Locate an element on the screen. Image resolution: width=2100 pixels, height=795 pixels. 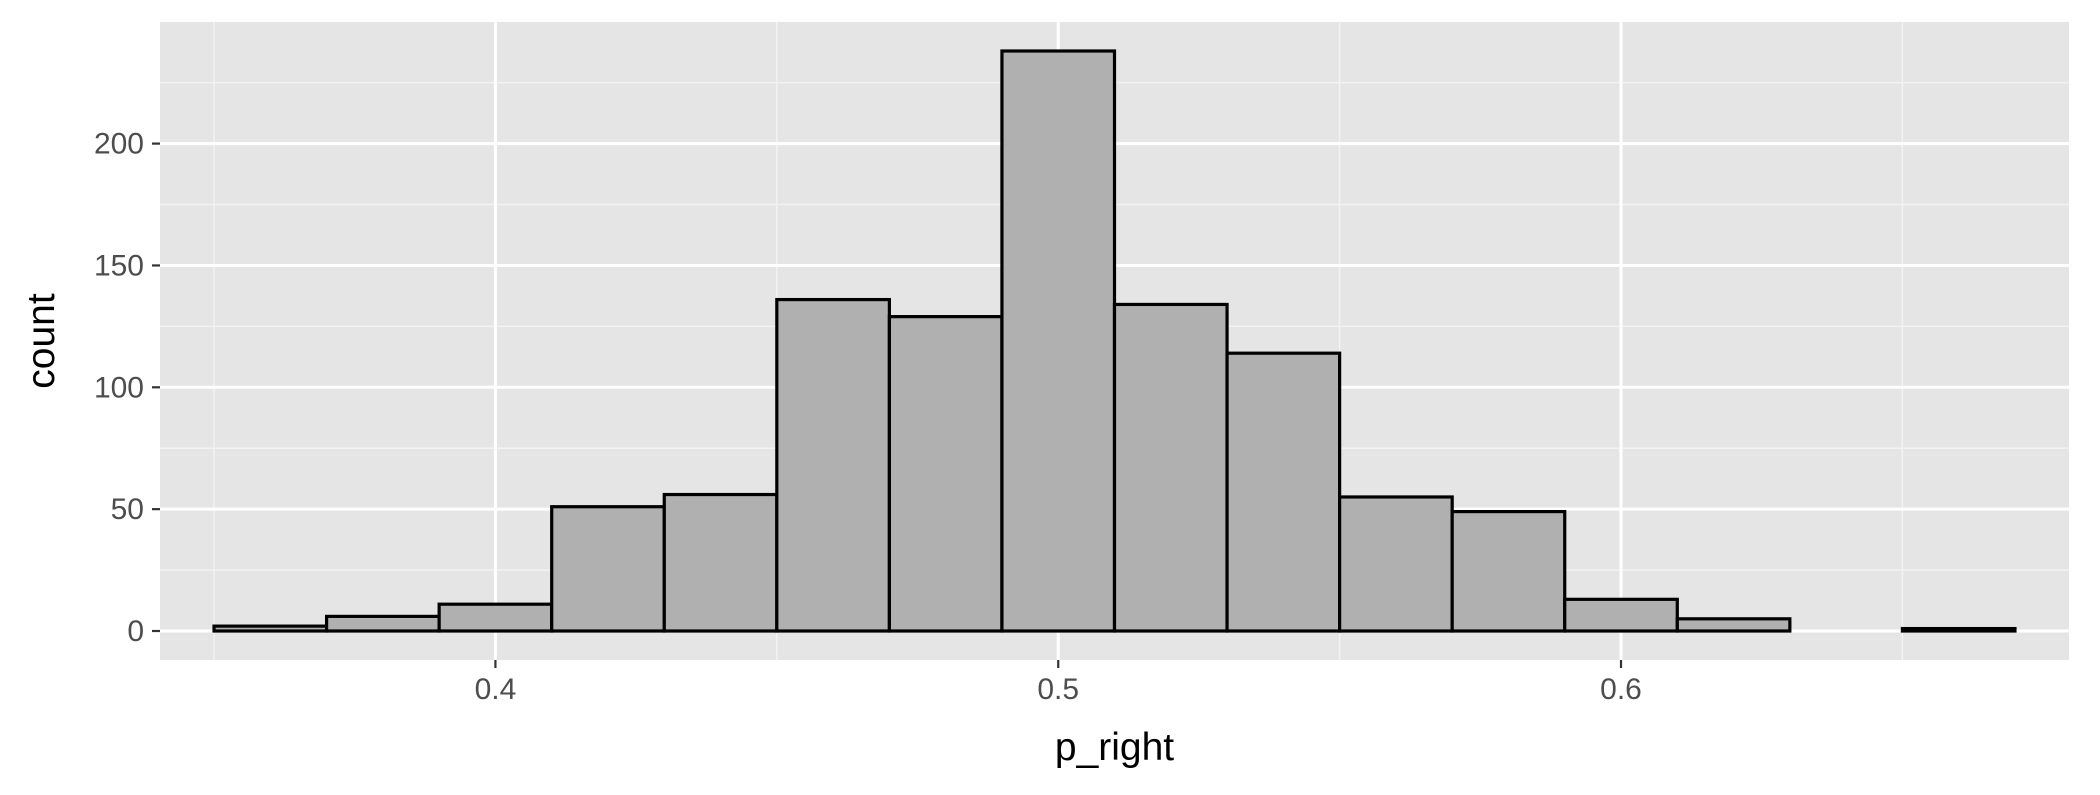
x-tick-label: 0.6 is located at coordinates (1621, 689).